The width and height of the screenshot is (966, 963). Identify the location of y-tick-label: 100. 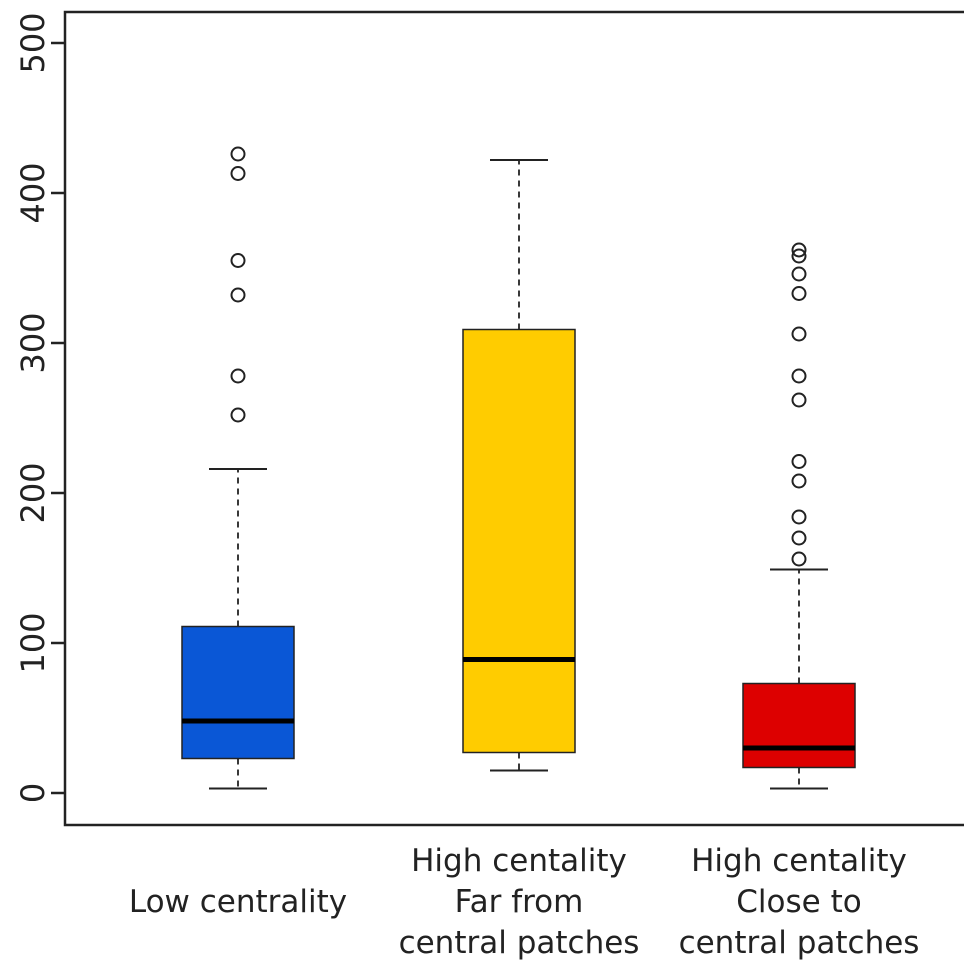
(33, 642).